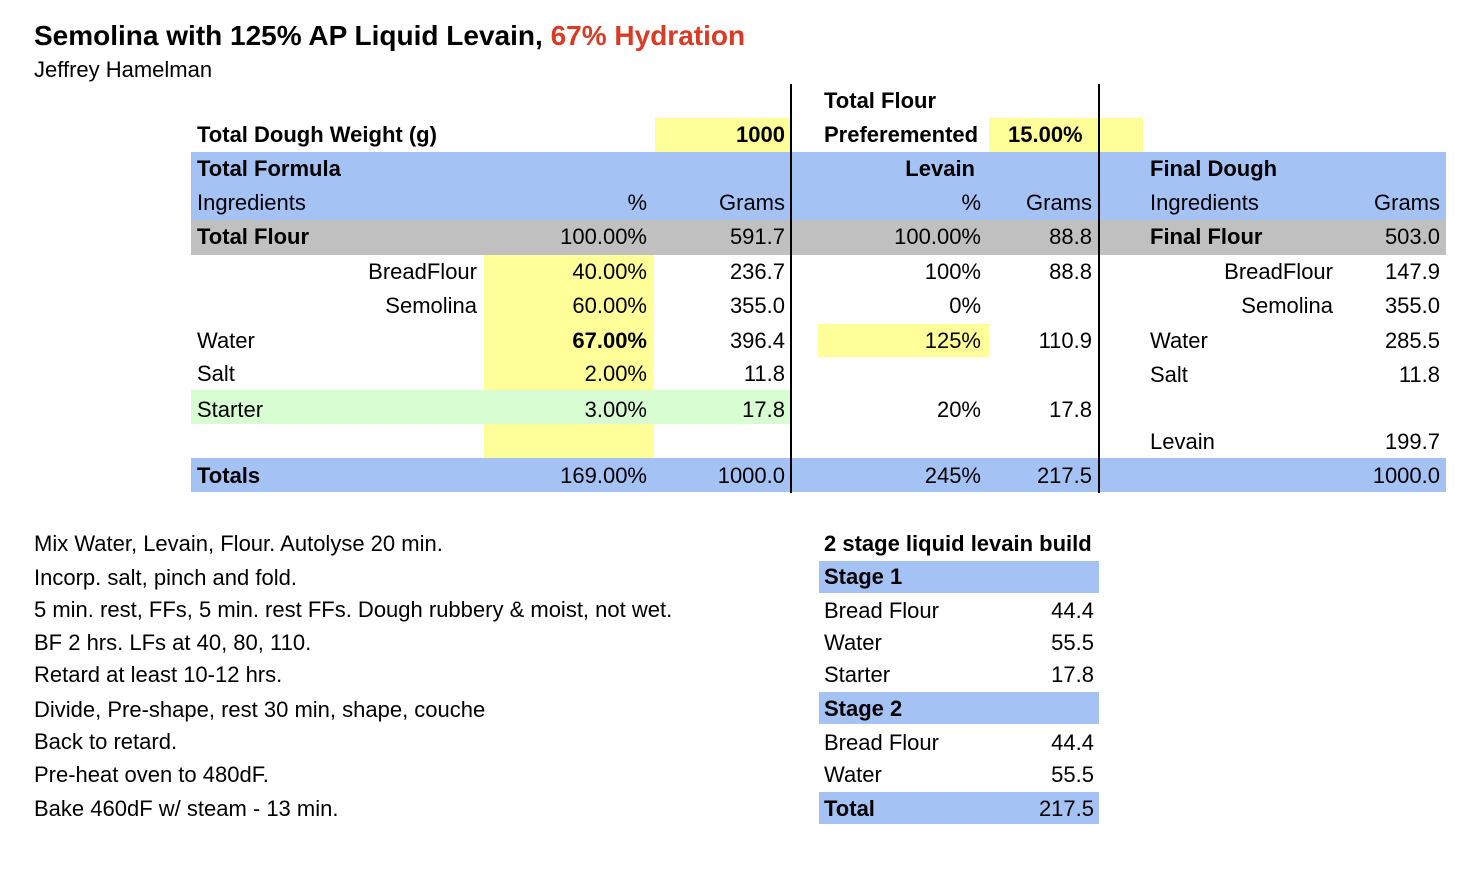  What do you see at coordinates (165, 577) in the screenshot?
I see `instruction-step: Incorp. salt, pinch and fold.` at bounding box center [165, 577].